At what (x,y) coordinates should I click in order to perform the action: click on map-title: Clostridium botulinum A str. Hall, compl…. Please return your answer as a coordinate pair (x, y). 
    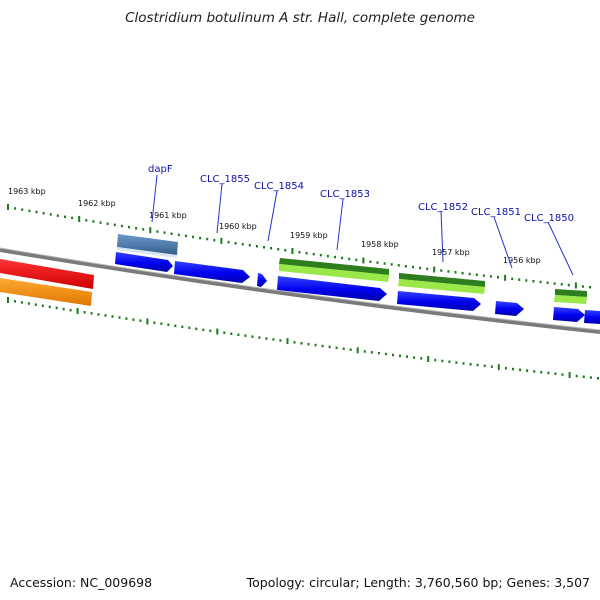
    Looking at the image, I should click on (300, 18).